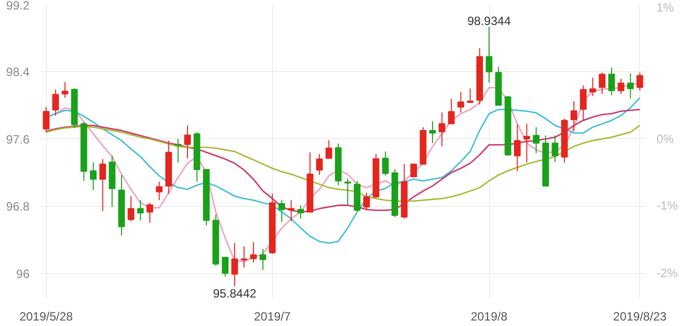 This screenshot has width=680, height=326. Describe the element at coordinates (18, 139) in the screenshot. I see `y-tick-label: 97.6` at that location.